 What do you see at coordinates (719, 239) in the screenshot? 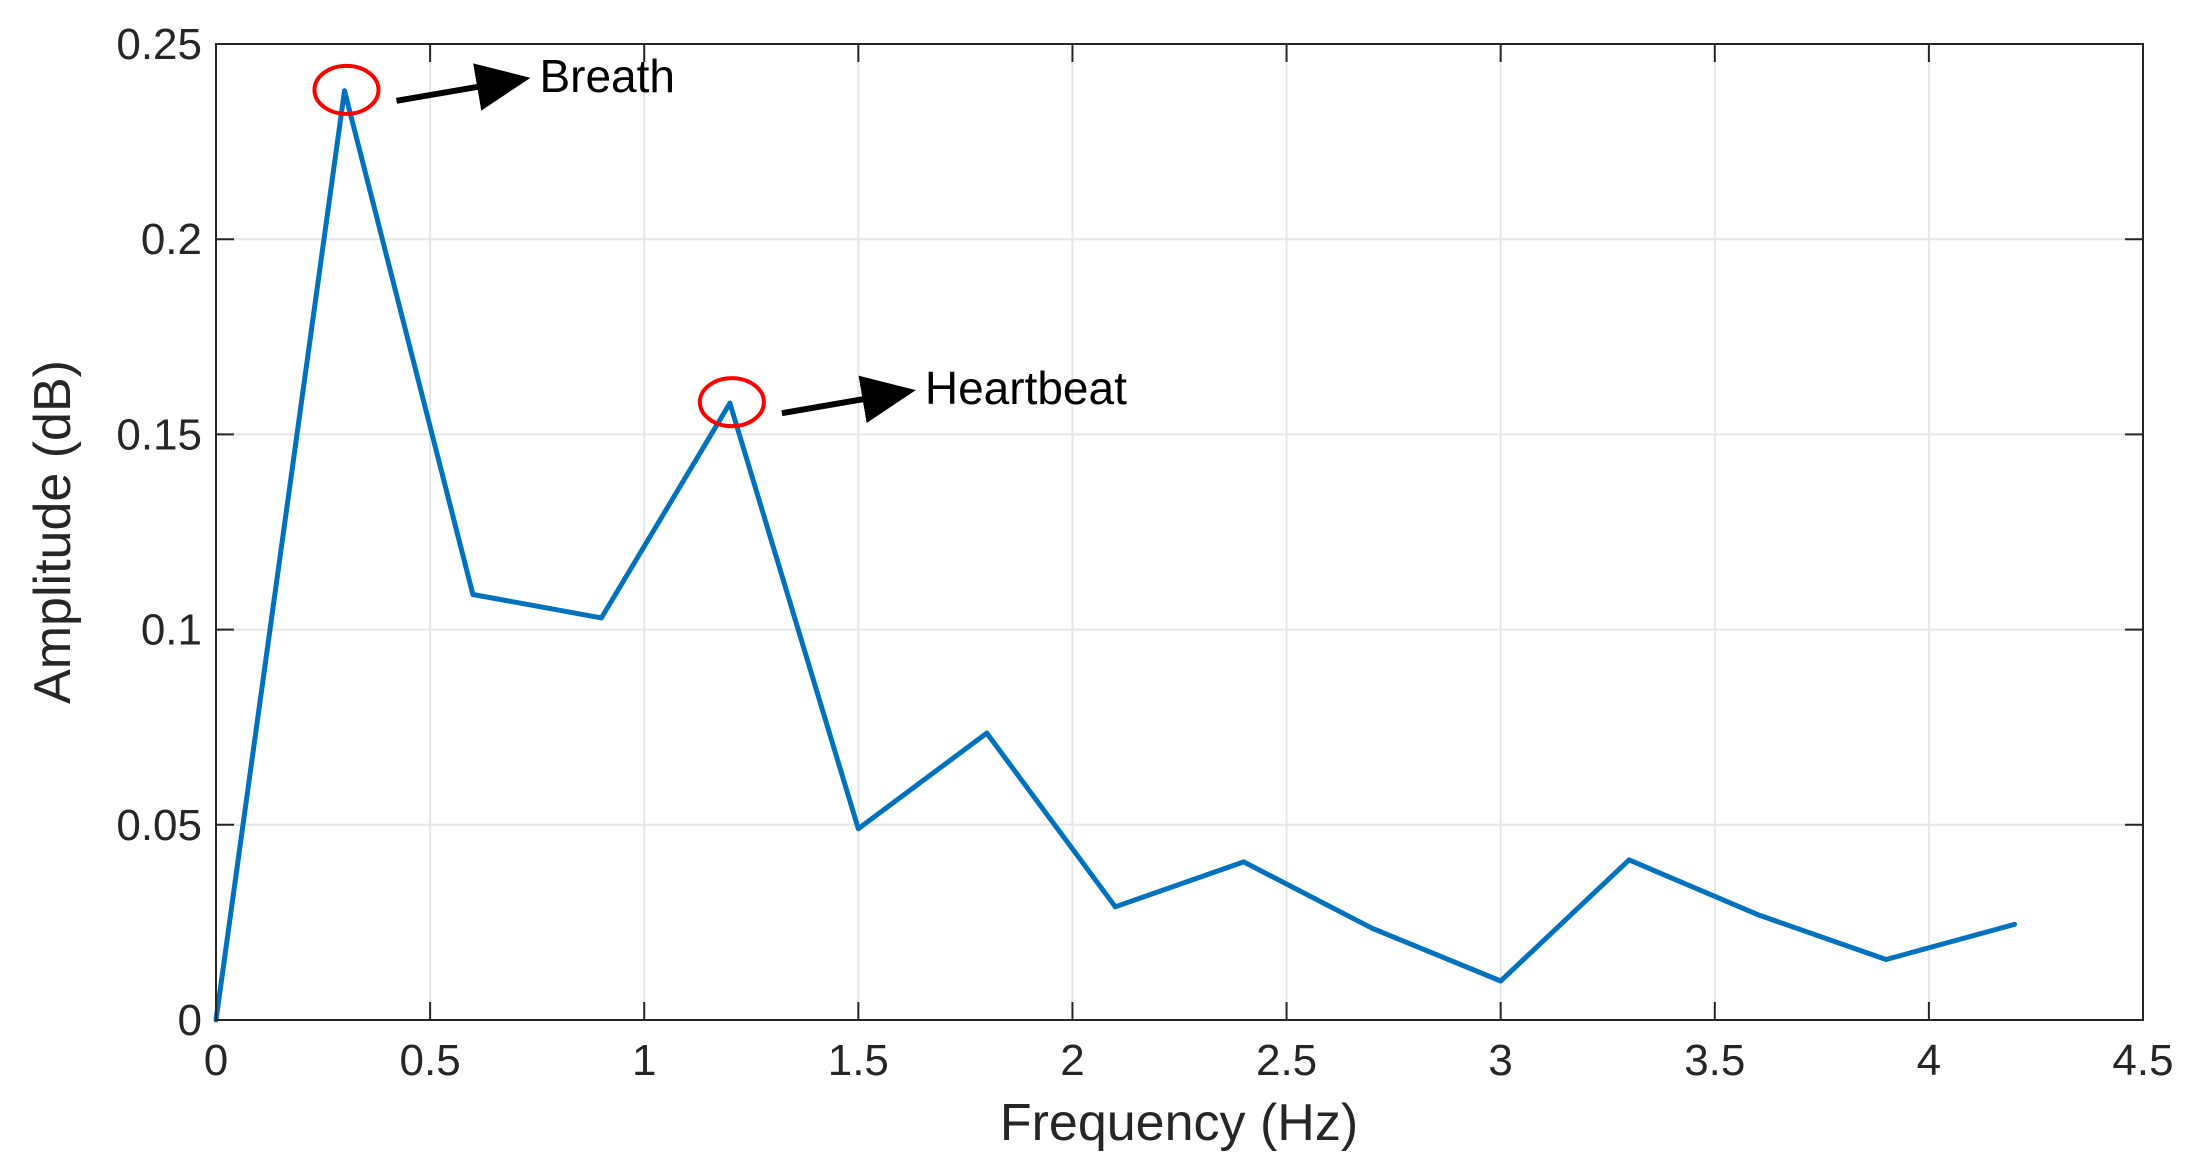
I see `annotations: Breath Heartbeat` at bounding box center [719, 239].